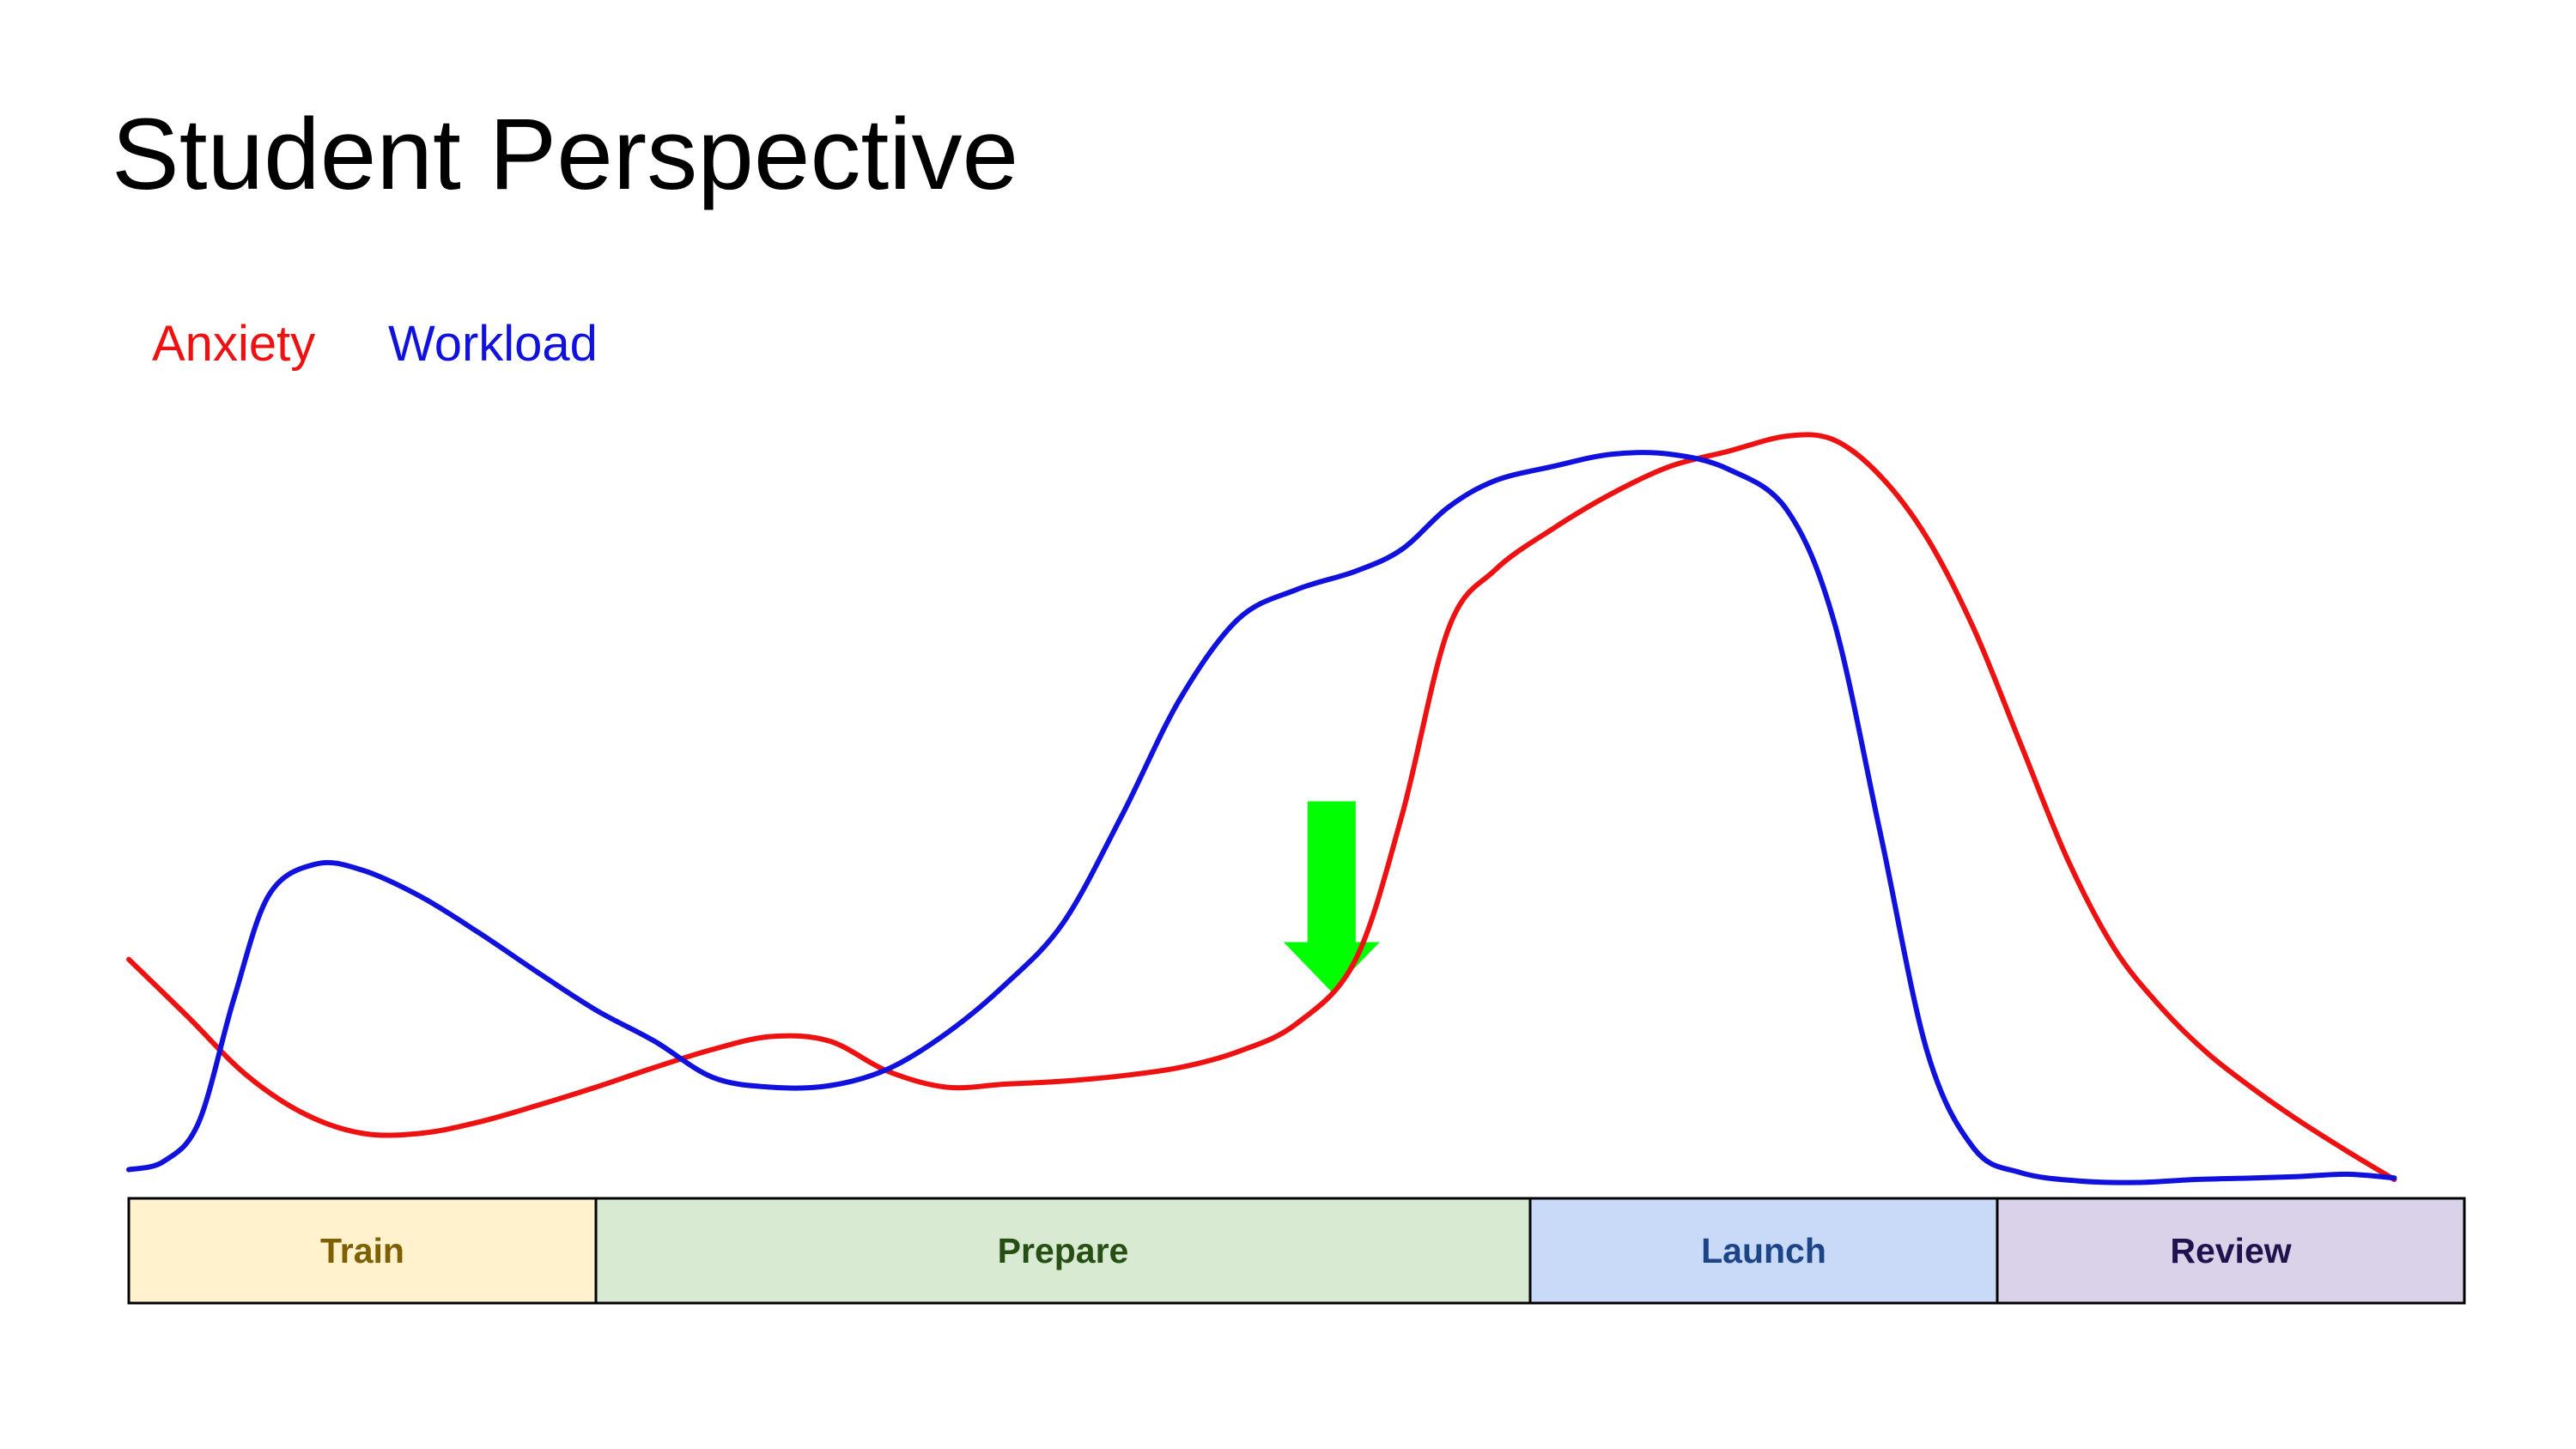 The image size is (2576, 1449). I want to click on phase-label-launch: Launch, so click(1763, 1250).